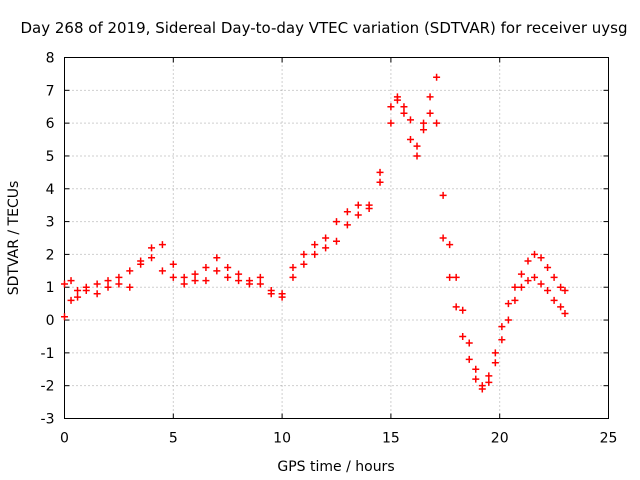 The image size is (640, 480). What do you see at coordinates (50, 59) in the screenshot?
I see `y-tick-label: 8` at bounding box center [50, 59].